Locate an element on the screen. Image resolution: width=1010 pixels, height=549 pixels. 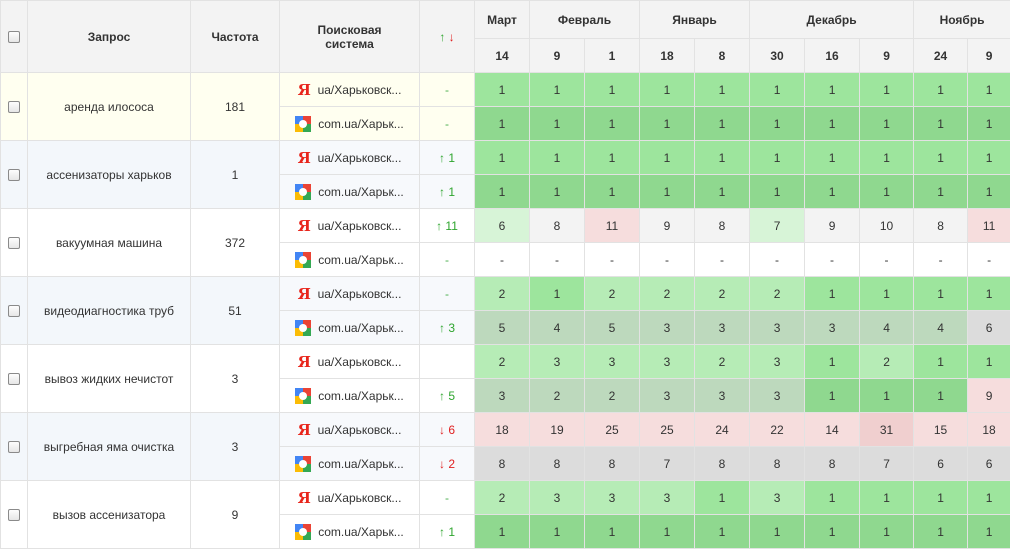
select-all-checkbox is located at coordinates (14, 37).